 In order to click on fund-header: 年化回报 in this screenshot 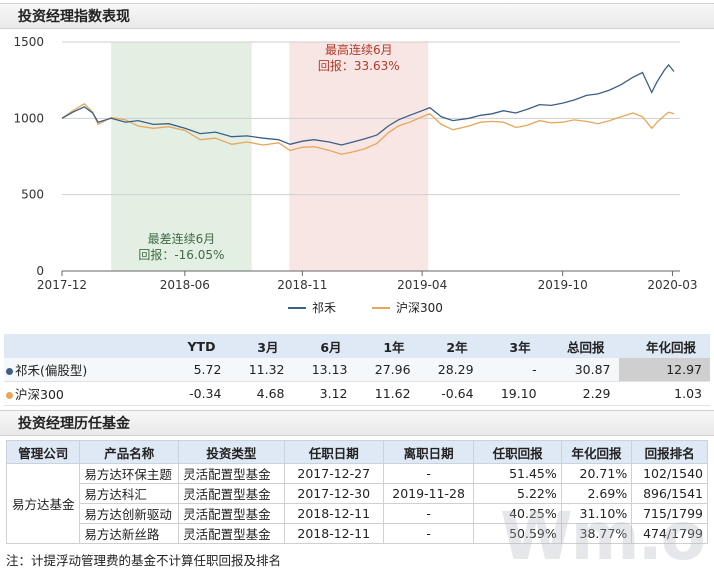, I will do `click(596, 452)`.